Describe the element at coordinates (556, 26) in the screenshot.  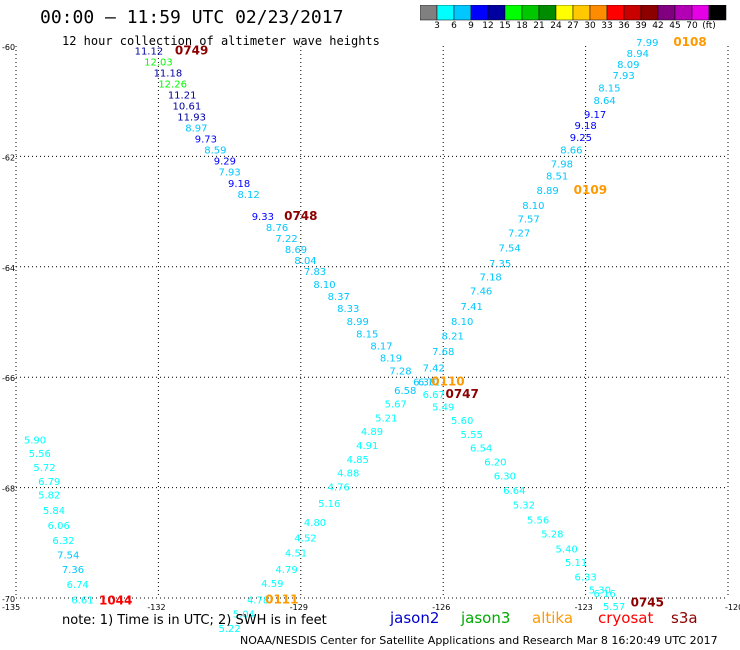
I see `color-scale-label: 24` at that location.